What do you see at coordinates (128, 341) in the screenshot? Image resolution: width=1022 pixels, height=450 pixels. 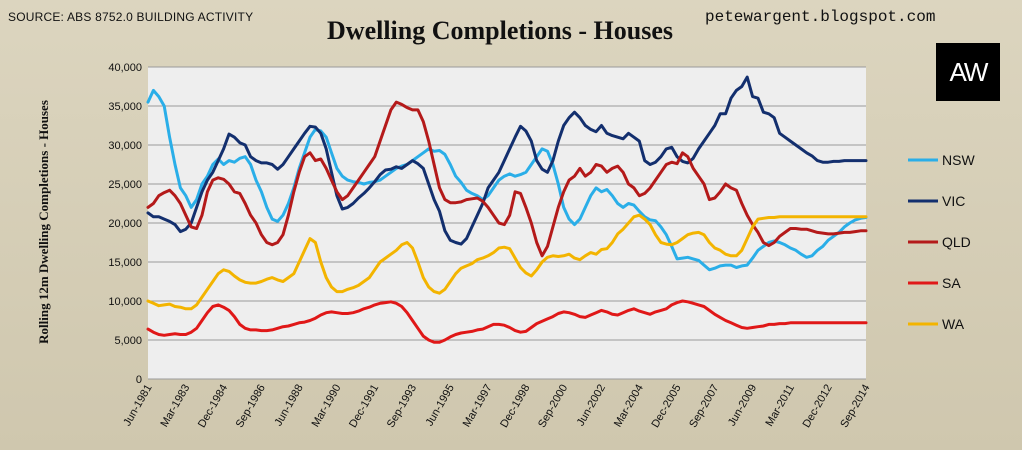 I see `y-tick-label: 5,000` at bounding box center [128, 341].